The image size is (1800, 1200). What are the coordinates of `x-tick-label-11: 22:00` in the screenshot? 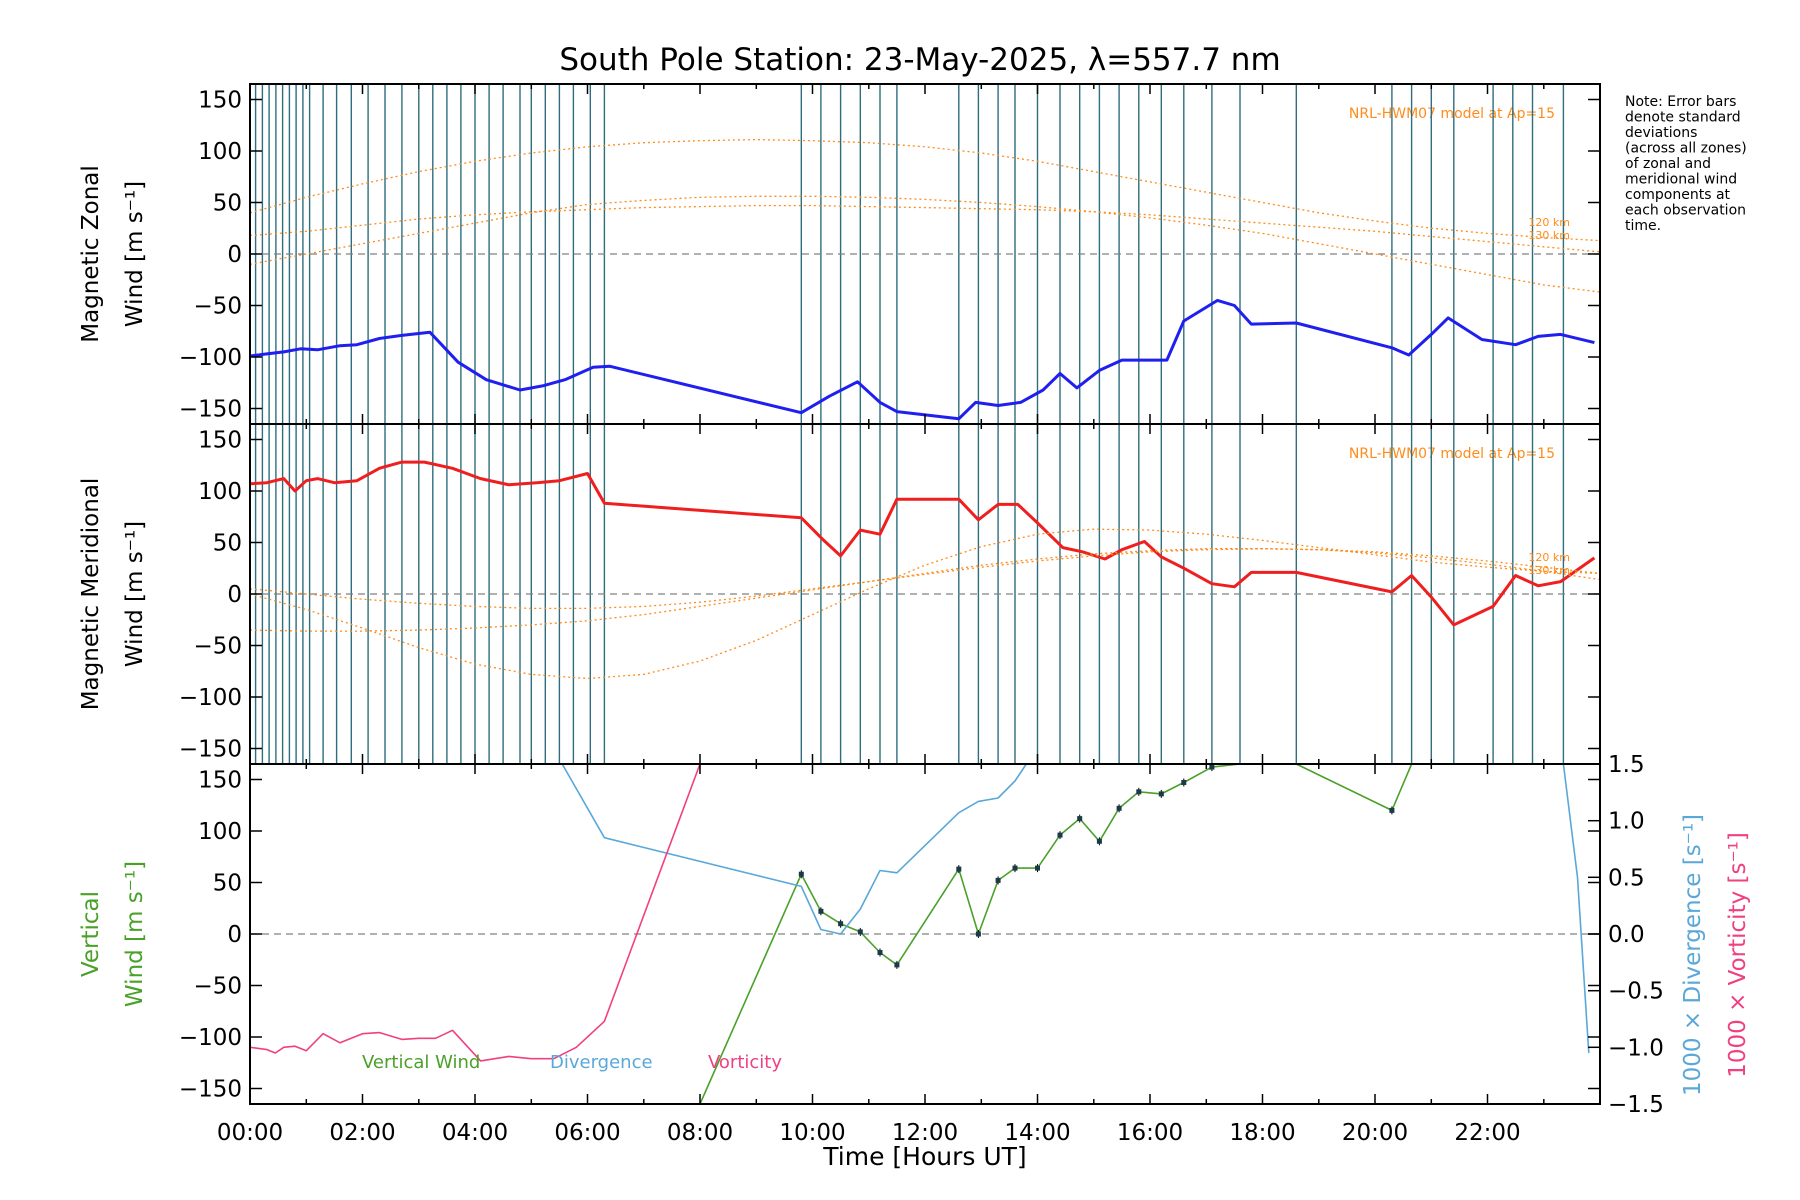 It's located at (1487, 1133).